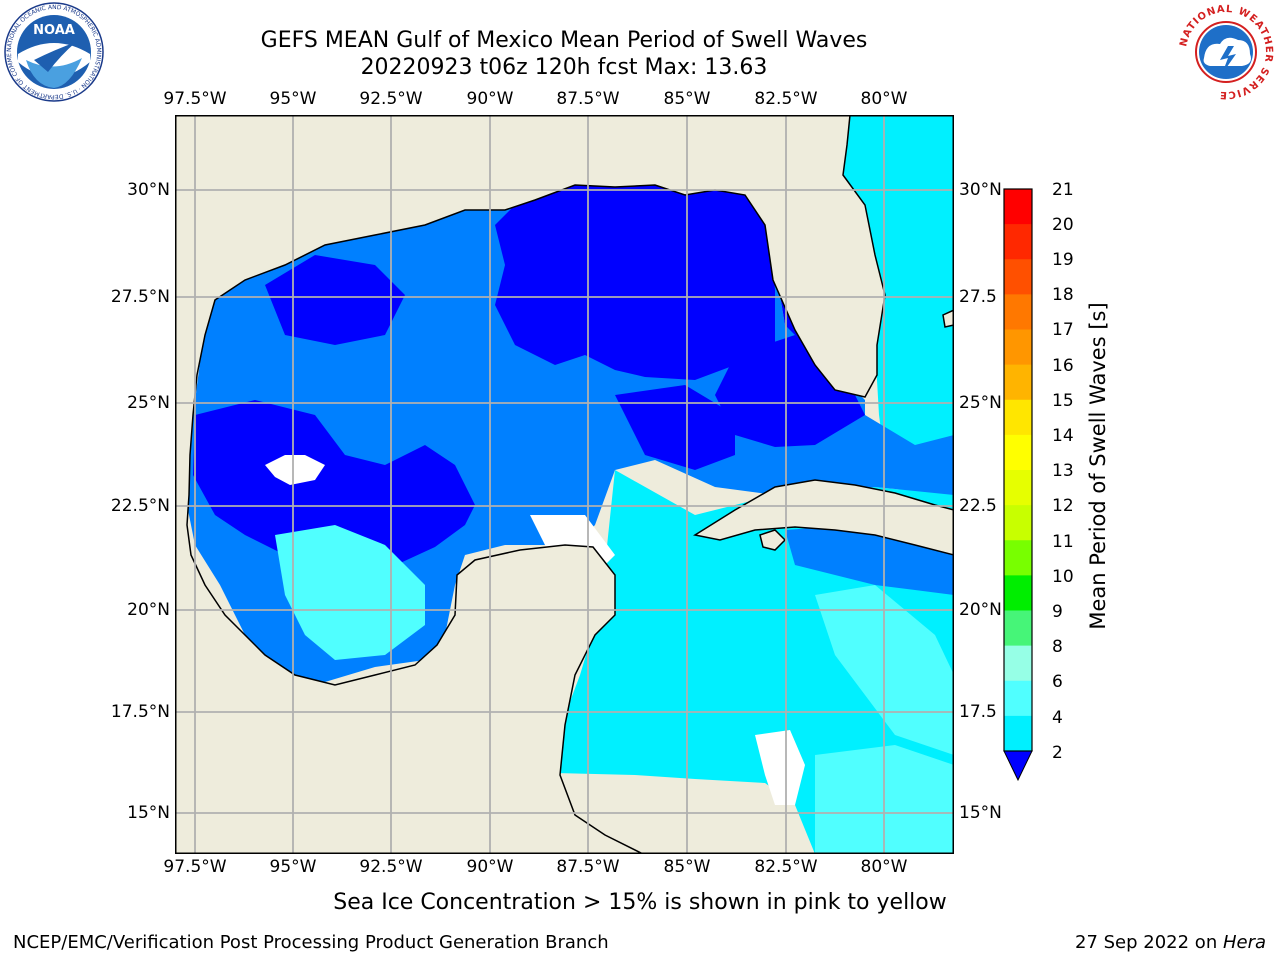  I want to click on colorbar-tick: 6, so click(1057, 682).